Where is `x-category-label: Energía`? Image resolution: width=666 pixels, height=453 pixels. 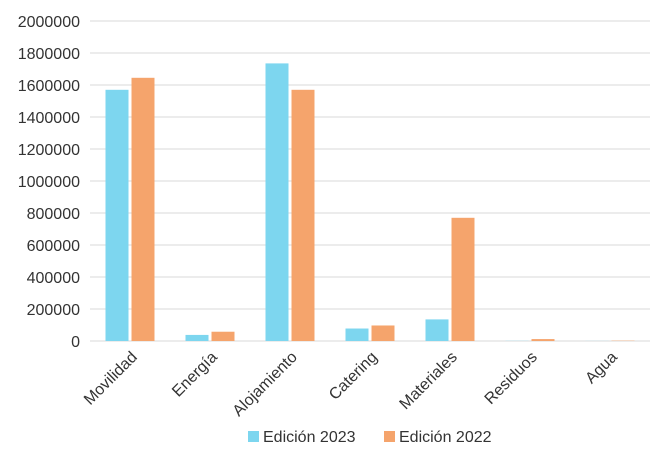 x-category-label: Energía is located at coordinates (195, 375).